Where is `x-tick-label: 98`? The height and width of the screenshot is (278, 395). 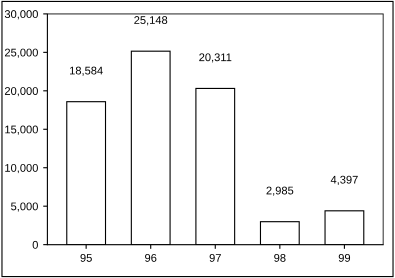 x-tick-label: 98 is located at coordinates (280, 258).